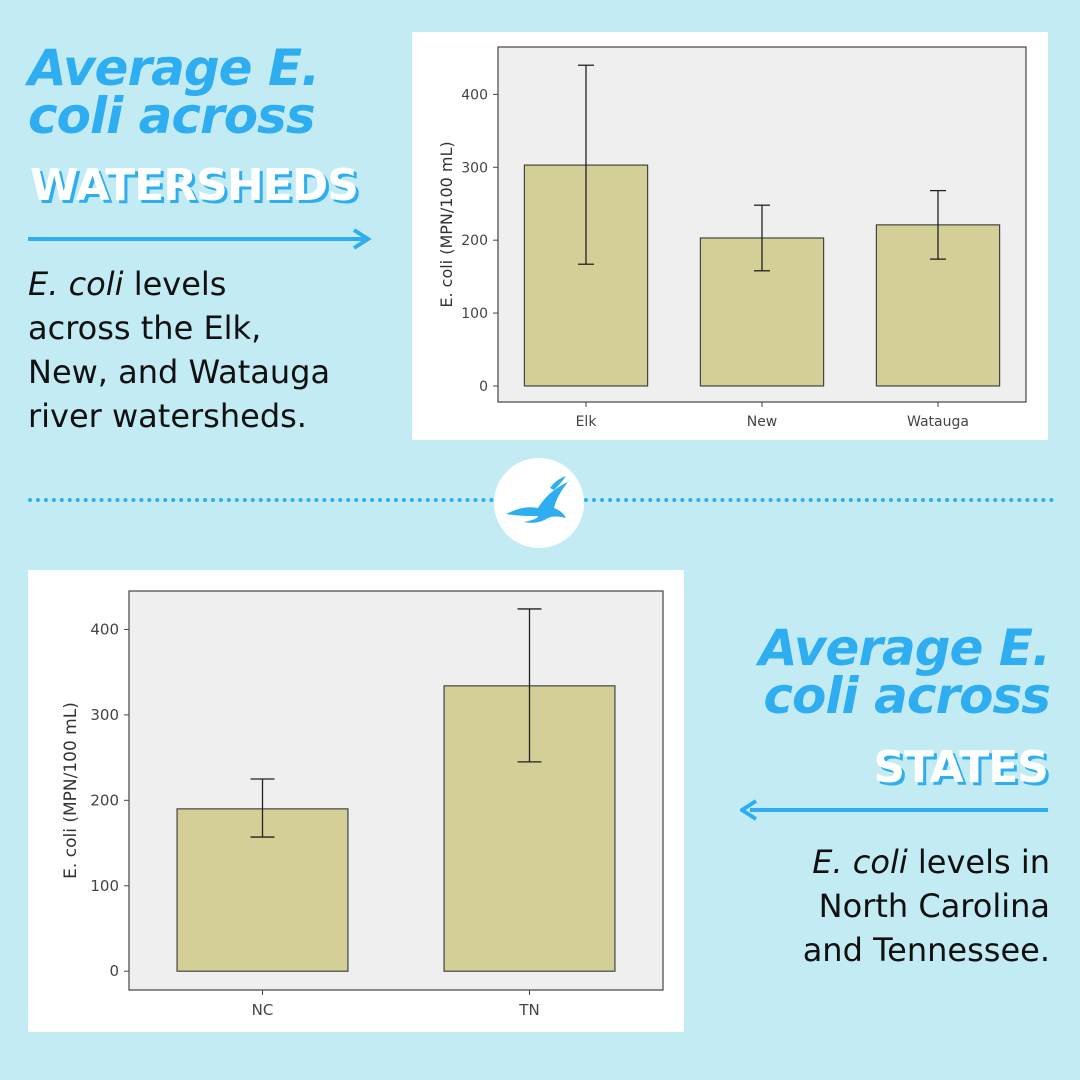 Image resolution: width=1080 pixels, height=1080 pixels. Describe the element at coordinates (860, 862) in the screenshot. I see `bottom-desc-italic: E. coli` at that location.